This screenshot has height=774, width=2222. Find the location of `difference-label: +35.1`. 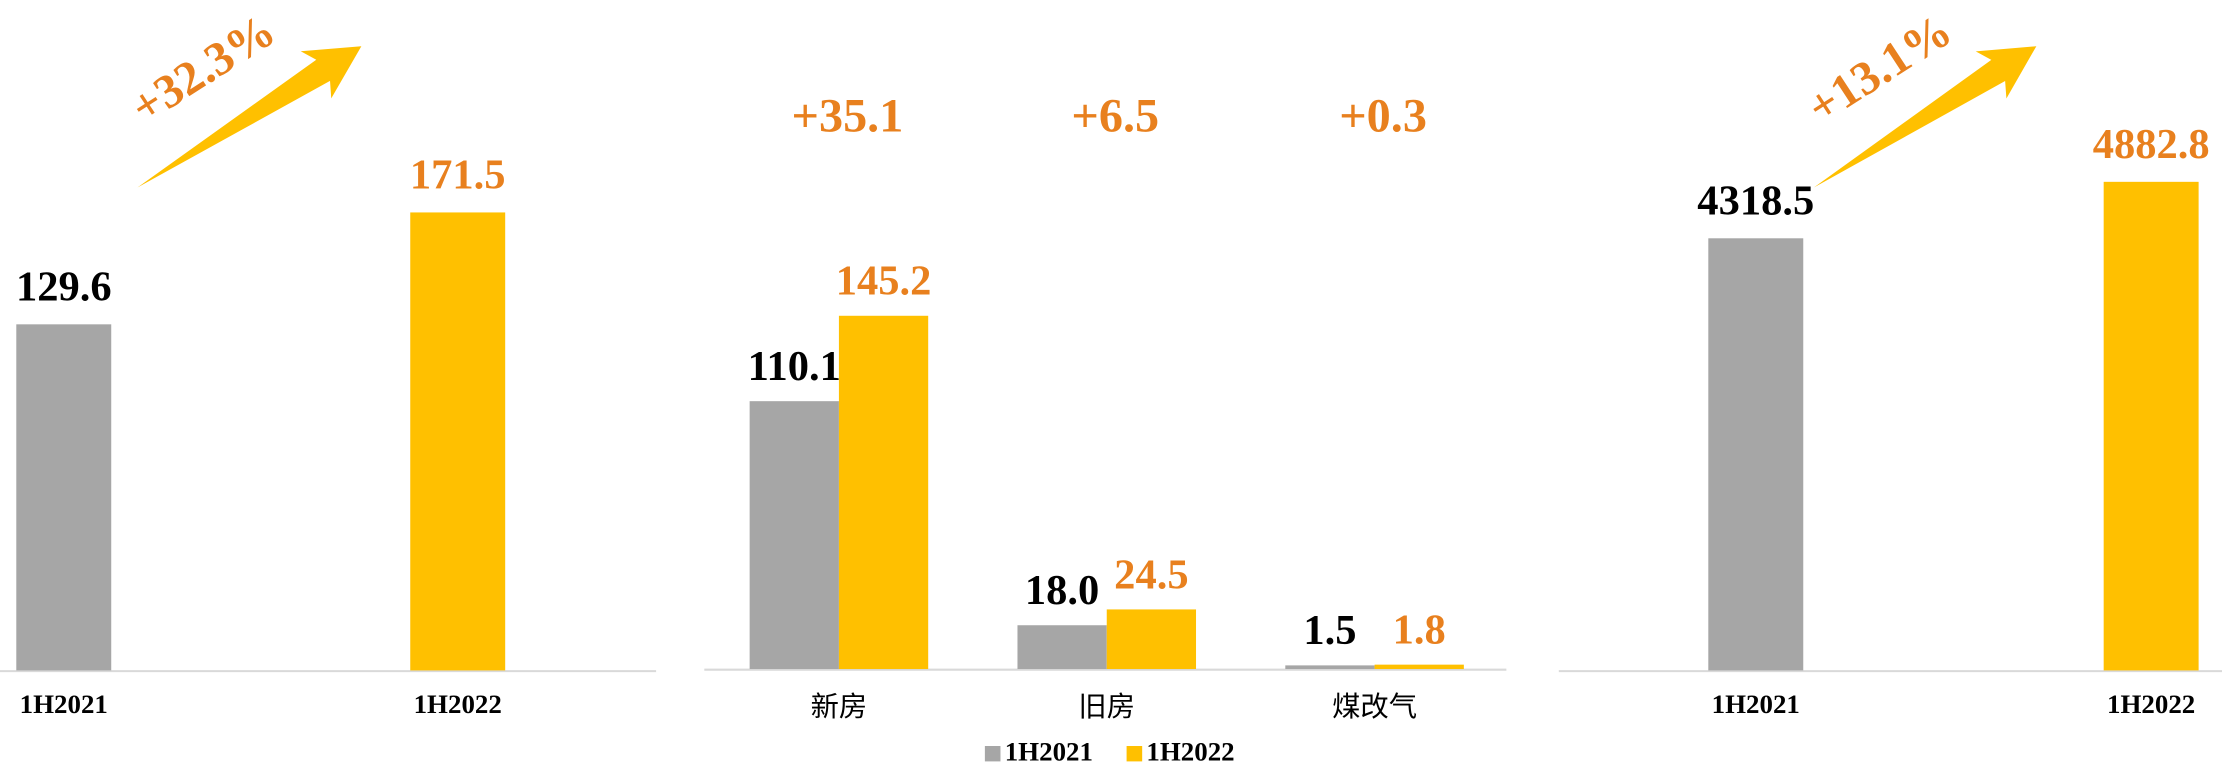

difference-label: +35.1 is located at coordinates (848, 116).